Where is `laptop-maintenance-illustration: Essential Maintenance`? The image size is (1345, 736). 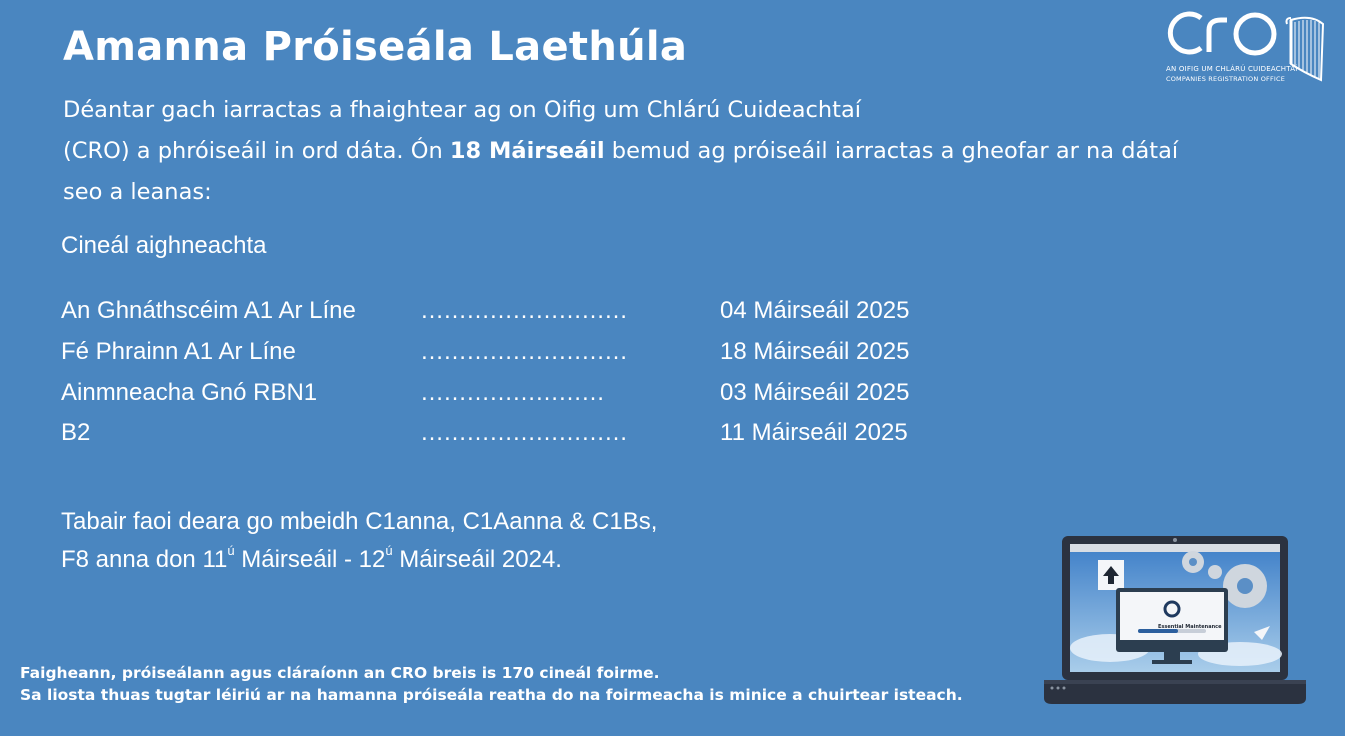
laptop-maintenance-illustration: Essential Maintenance is located at coordinates (1175, 624).